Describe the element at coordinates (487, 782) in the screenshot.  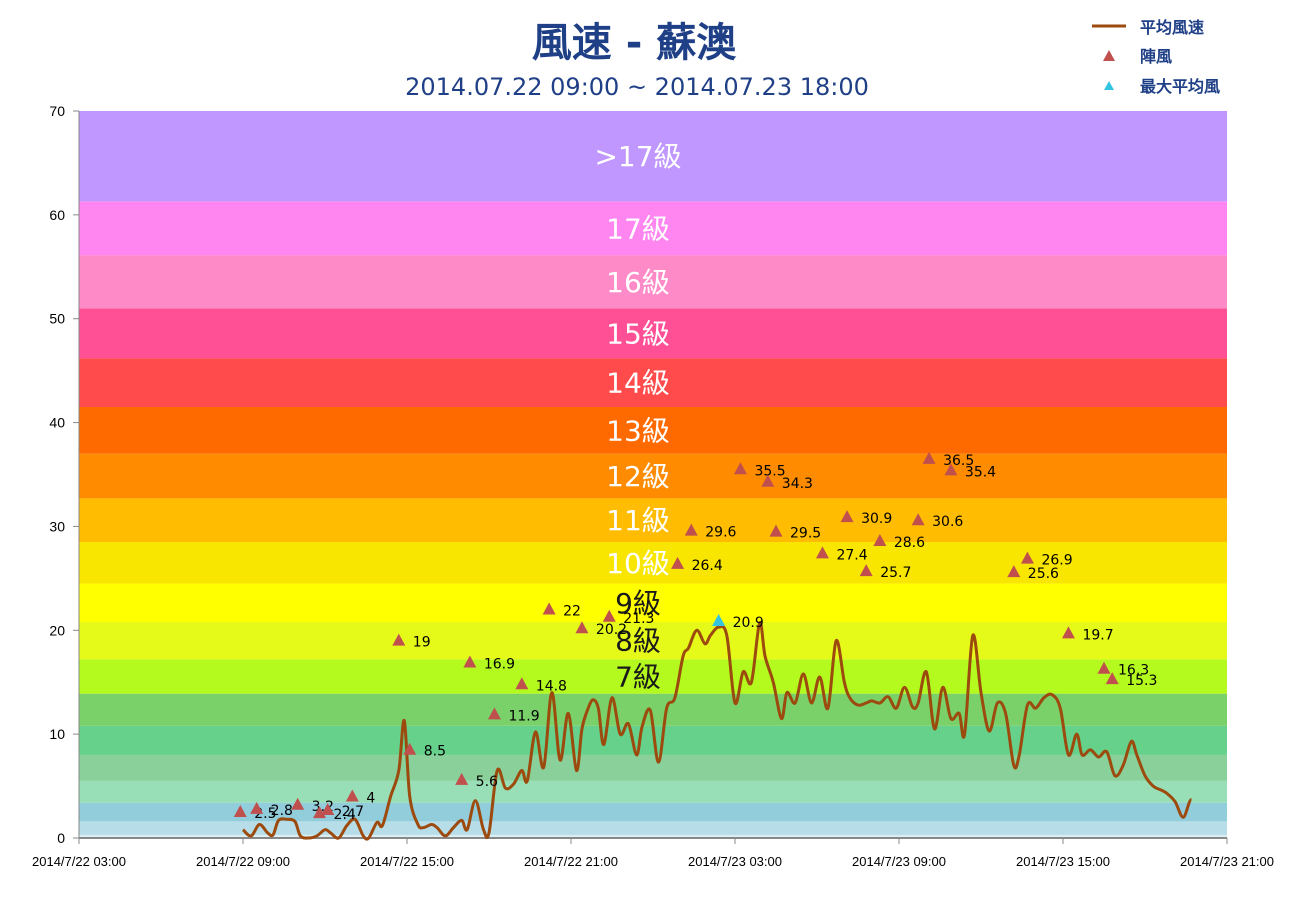
I see `data-label: 5.6` at that location.